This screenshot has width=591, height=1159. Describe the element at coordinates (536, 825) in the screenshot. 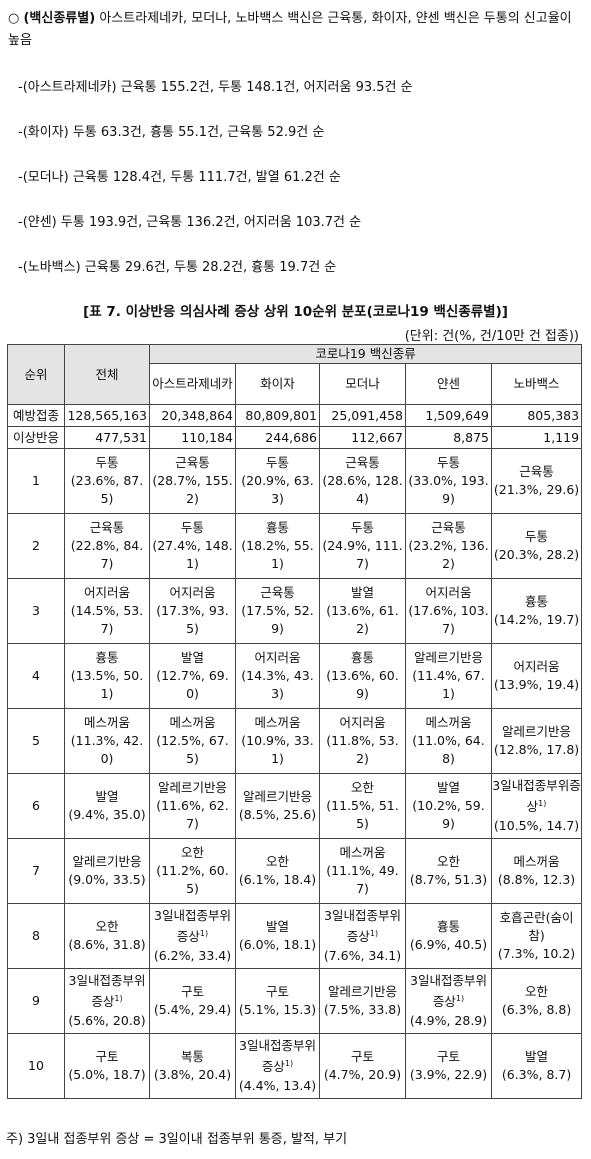

I see `symptom-stats: (10.5%, 14.7)` at that location.